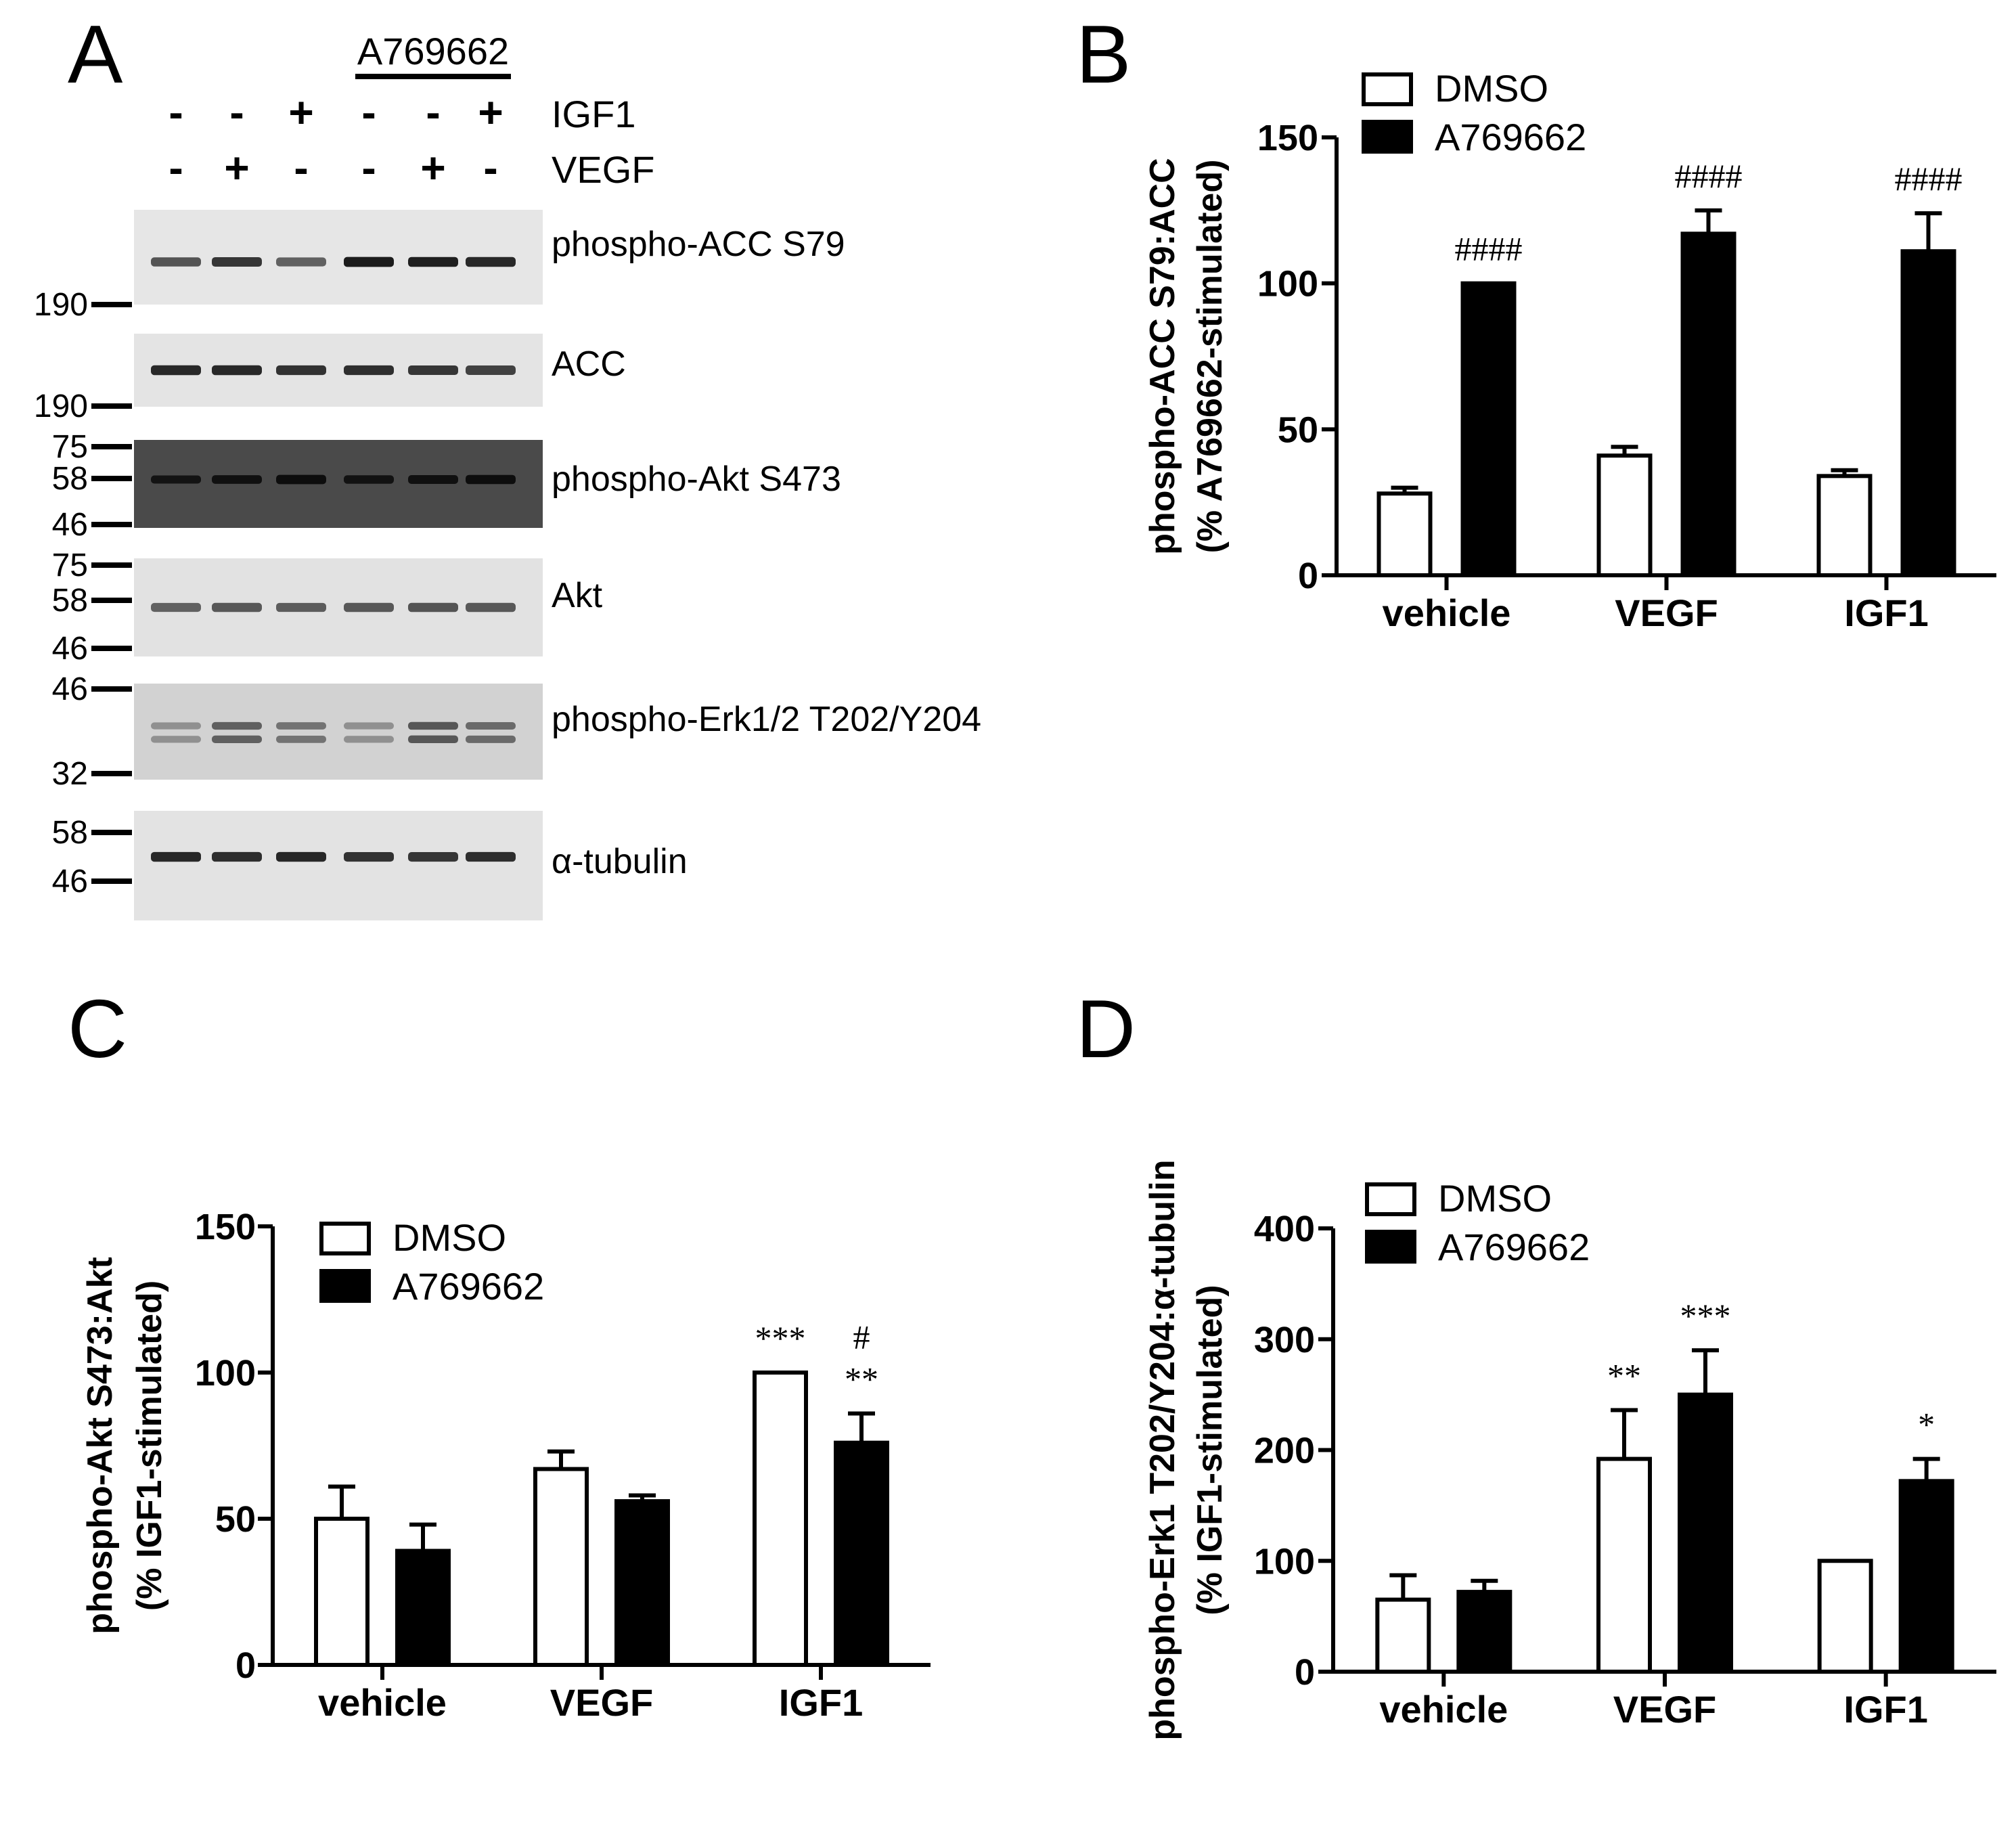 The height and width of the screenshot is (1826, 2016). What do you see at coordinates (1403, 1636) in the screenshot?
I see `panel-d-dmso-vehicle-bar` at bounding box center [1403, 1636].